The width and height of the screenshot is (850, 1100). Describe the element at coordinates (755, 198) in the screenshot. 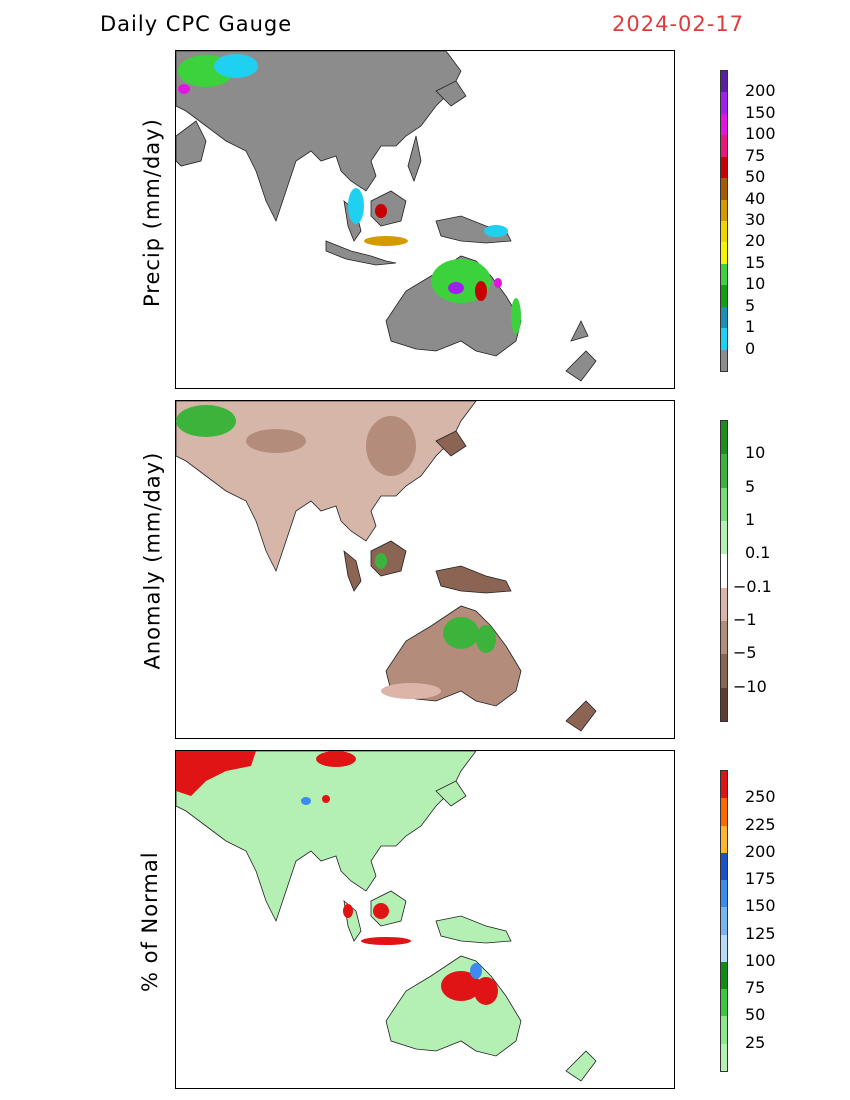

I see `colorbar-tick-label: 40` at that location.